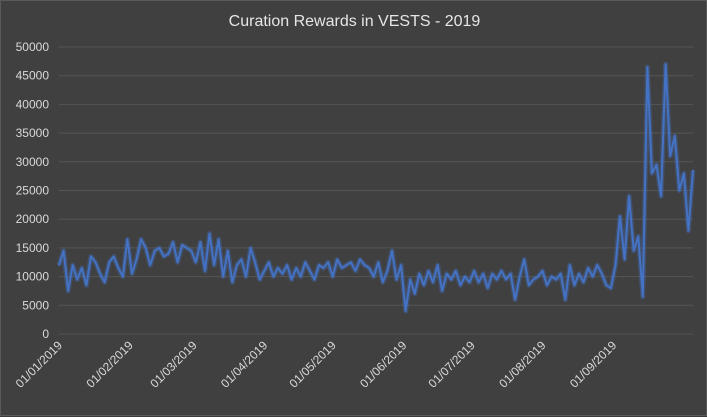  What do you see at coordinates (33, 248) in the screenshot?
I see `y-tick-label: 15000` at bounding box center [33, 248].